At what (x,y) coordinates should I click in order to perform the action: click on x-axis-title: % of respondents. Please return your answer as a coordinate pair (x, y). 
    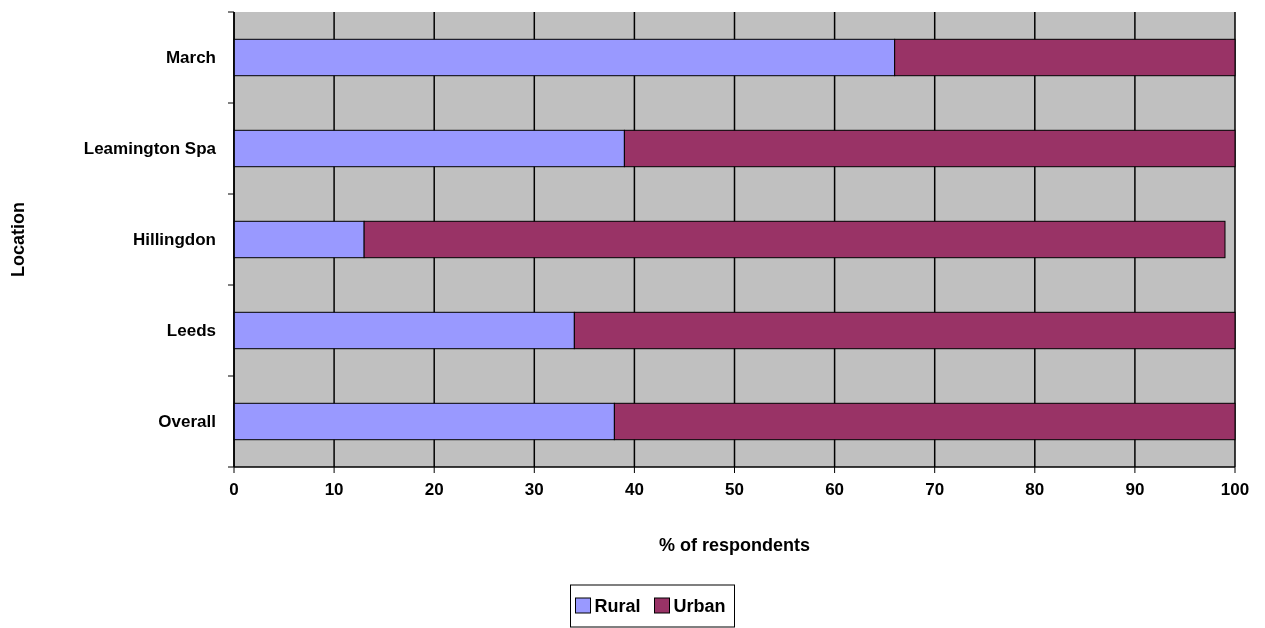
    Looking at the image, I should click on (734, 545).